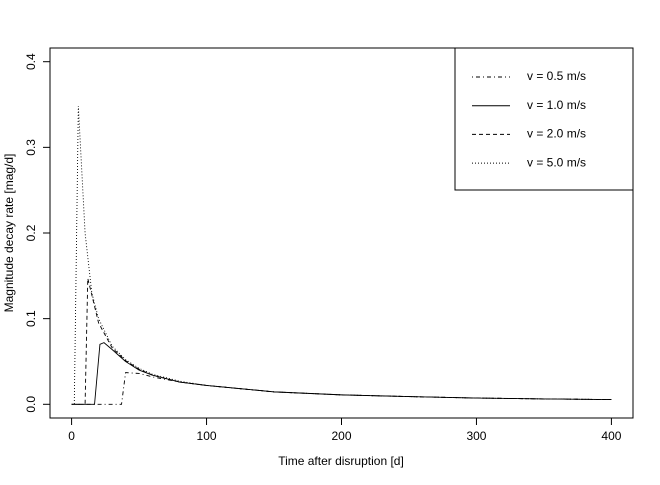  I want to click on x-tick-label: 300, so click(476, 436).